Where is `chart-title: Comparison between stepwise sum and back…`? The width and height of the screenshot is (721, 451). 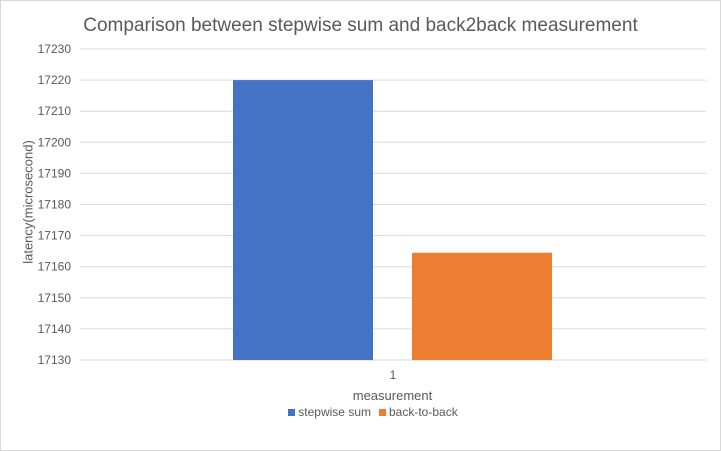 chart-title: Comparison between stepwise sum and back… is located at coordinates (360, 25).